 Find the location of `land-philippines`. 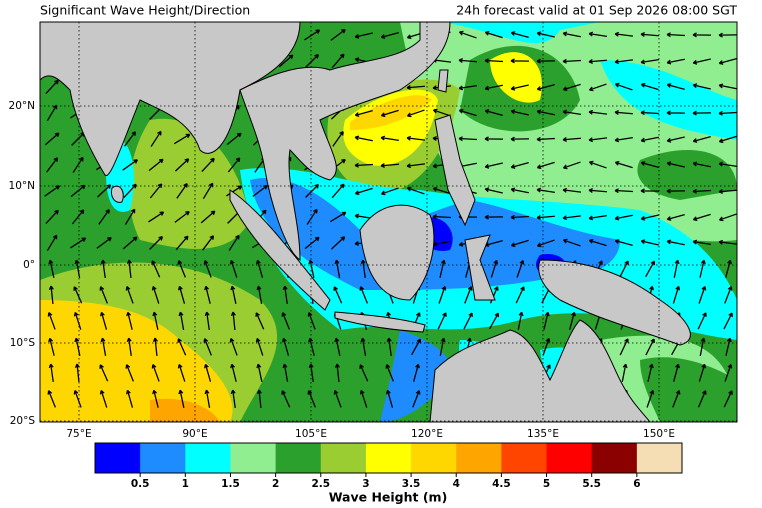

land-philippines is located at coordinates (455, 170).